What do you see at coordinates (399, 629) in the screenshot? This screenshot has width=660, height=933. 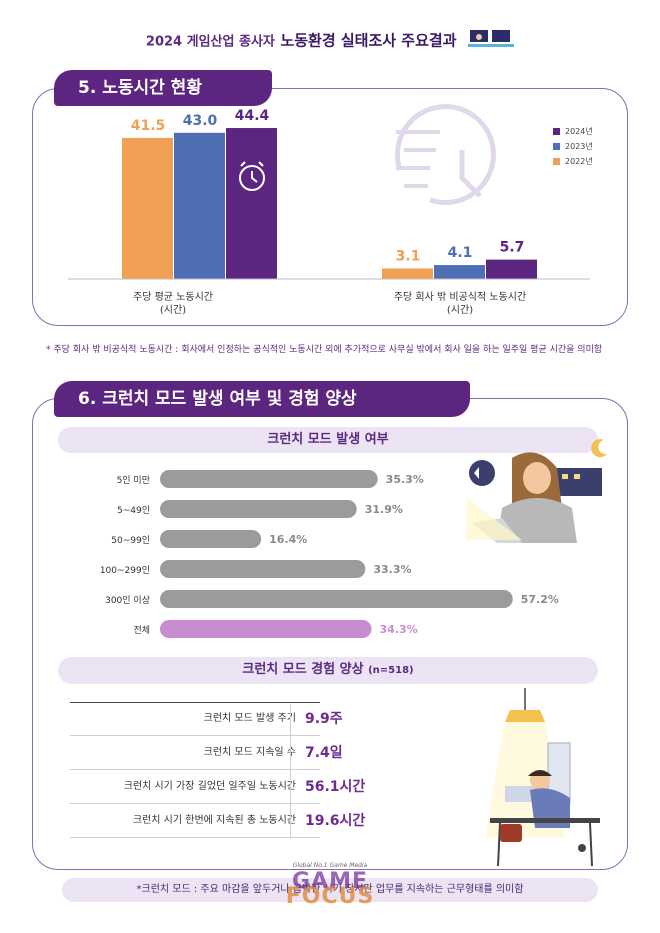 I see `chart2-value-label-5: 34.3%` at bounding box center [399, 629].